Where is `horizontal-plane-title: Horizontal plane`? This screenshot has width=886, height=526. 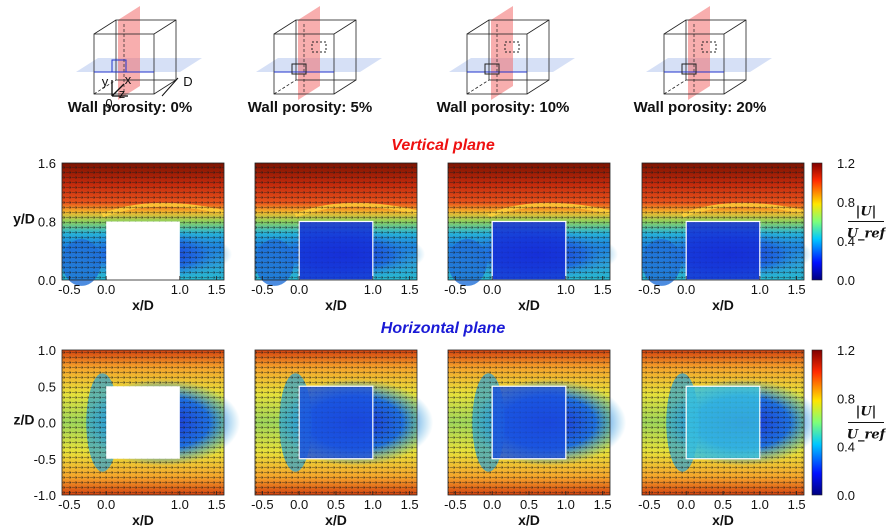
horizontal-plane-title: Horizontal plane is located at coordinates (443, 328).